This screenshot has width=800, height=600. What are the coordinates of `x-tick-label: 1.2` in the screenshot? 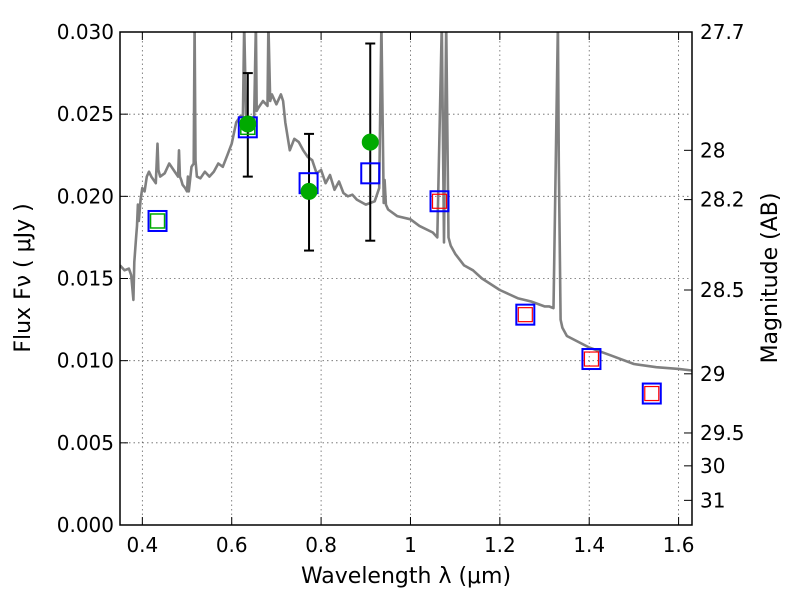 It's located at (500, 545).